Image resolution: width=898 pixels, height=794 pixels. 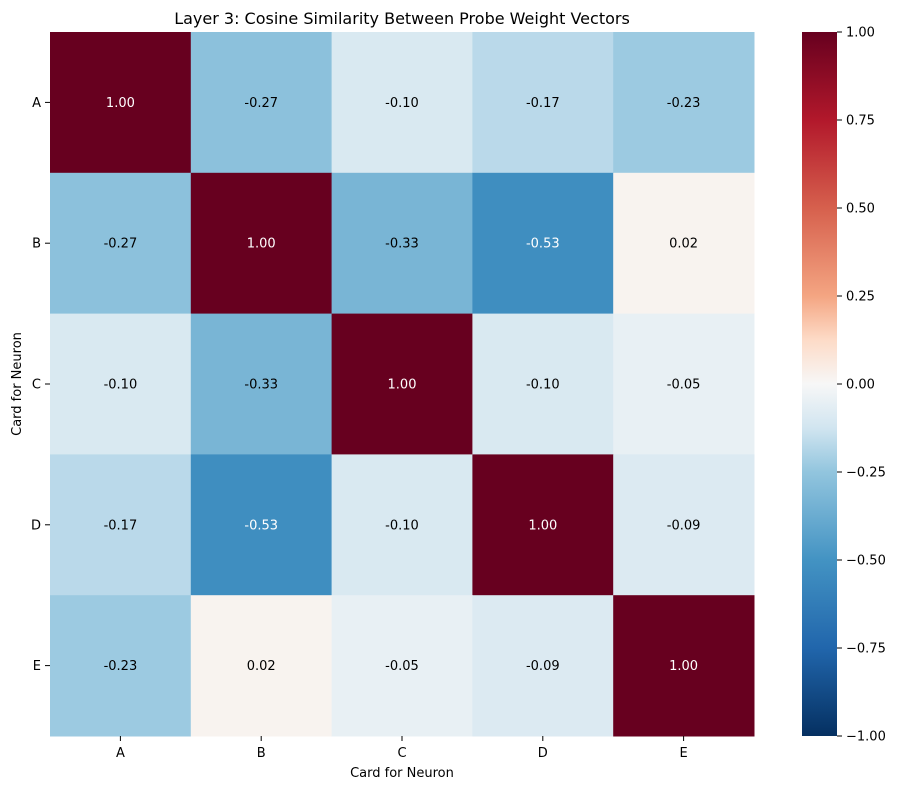 I want to click on colorbar-tick-label: 0.25, so click(x=860, y=297).